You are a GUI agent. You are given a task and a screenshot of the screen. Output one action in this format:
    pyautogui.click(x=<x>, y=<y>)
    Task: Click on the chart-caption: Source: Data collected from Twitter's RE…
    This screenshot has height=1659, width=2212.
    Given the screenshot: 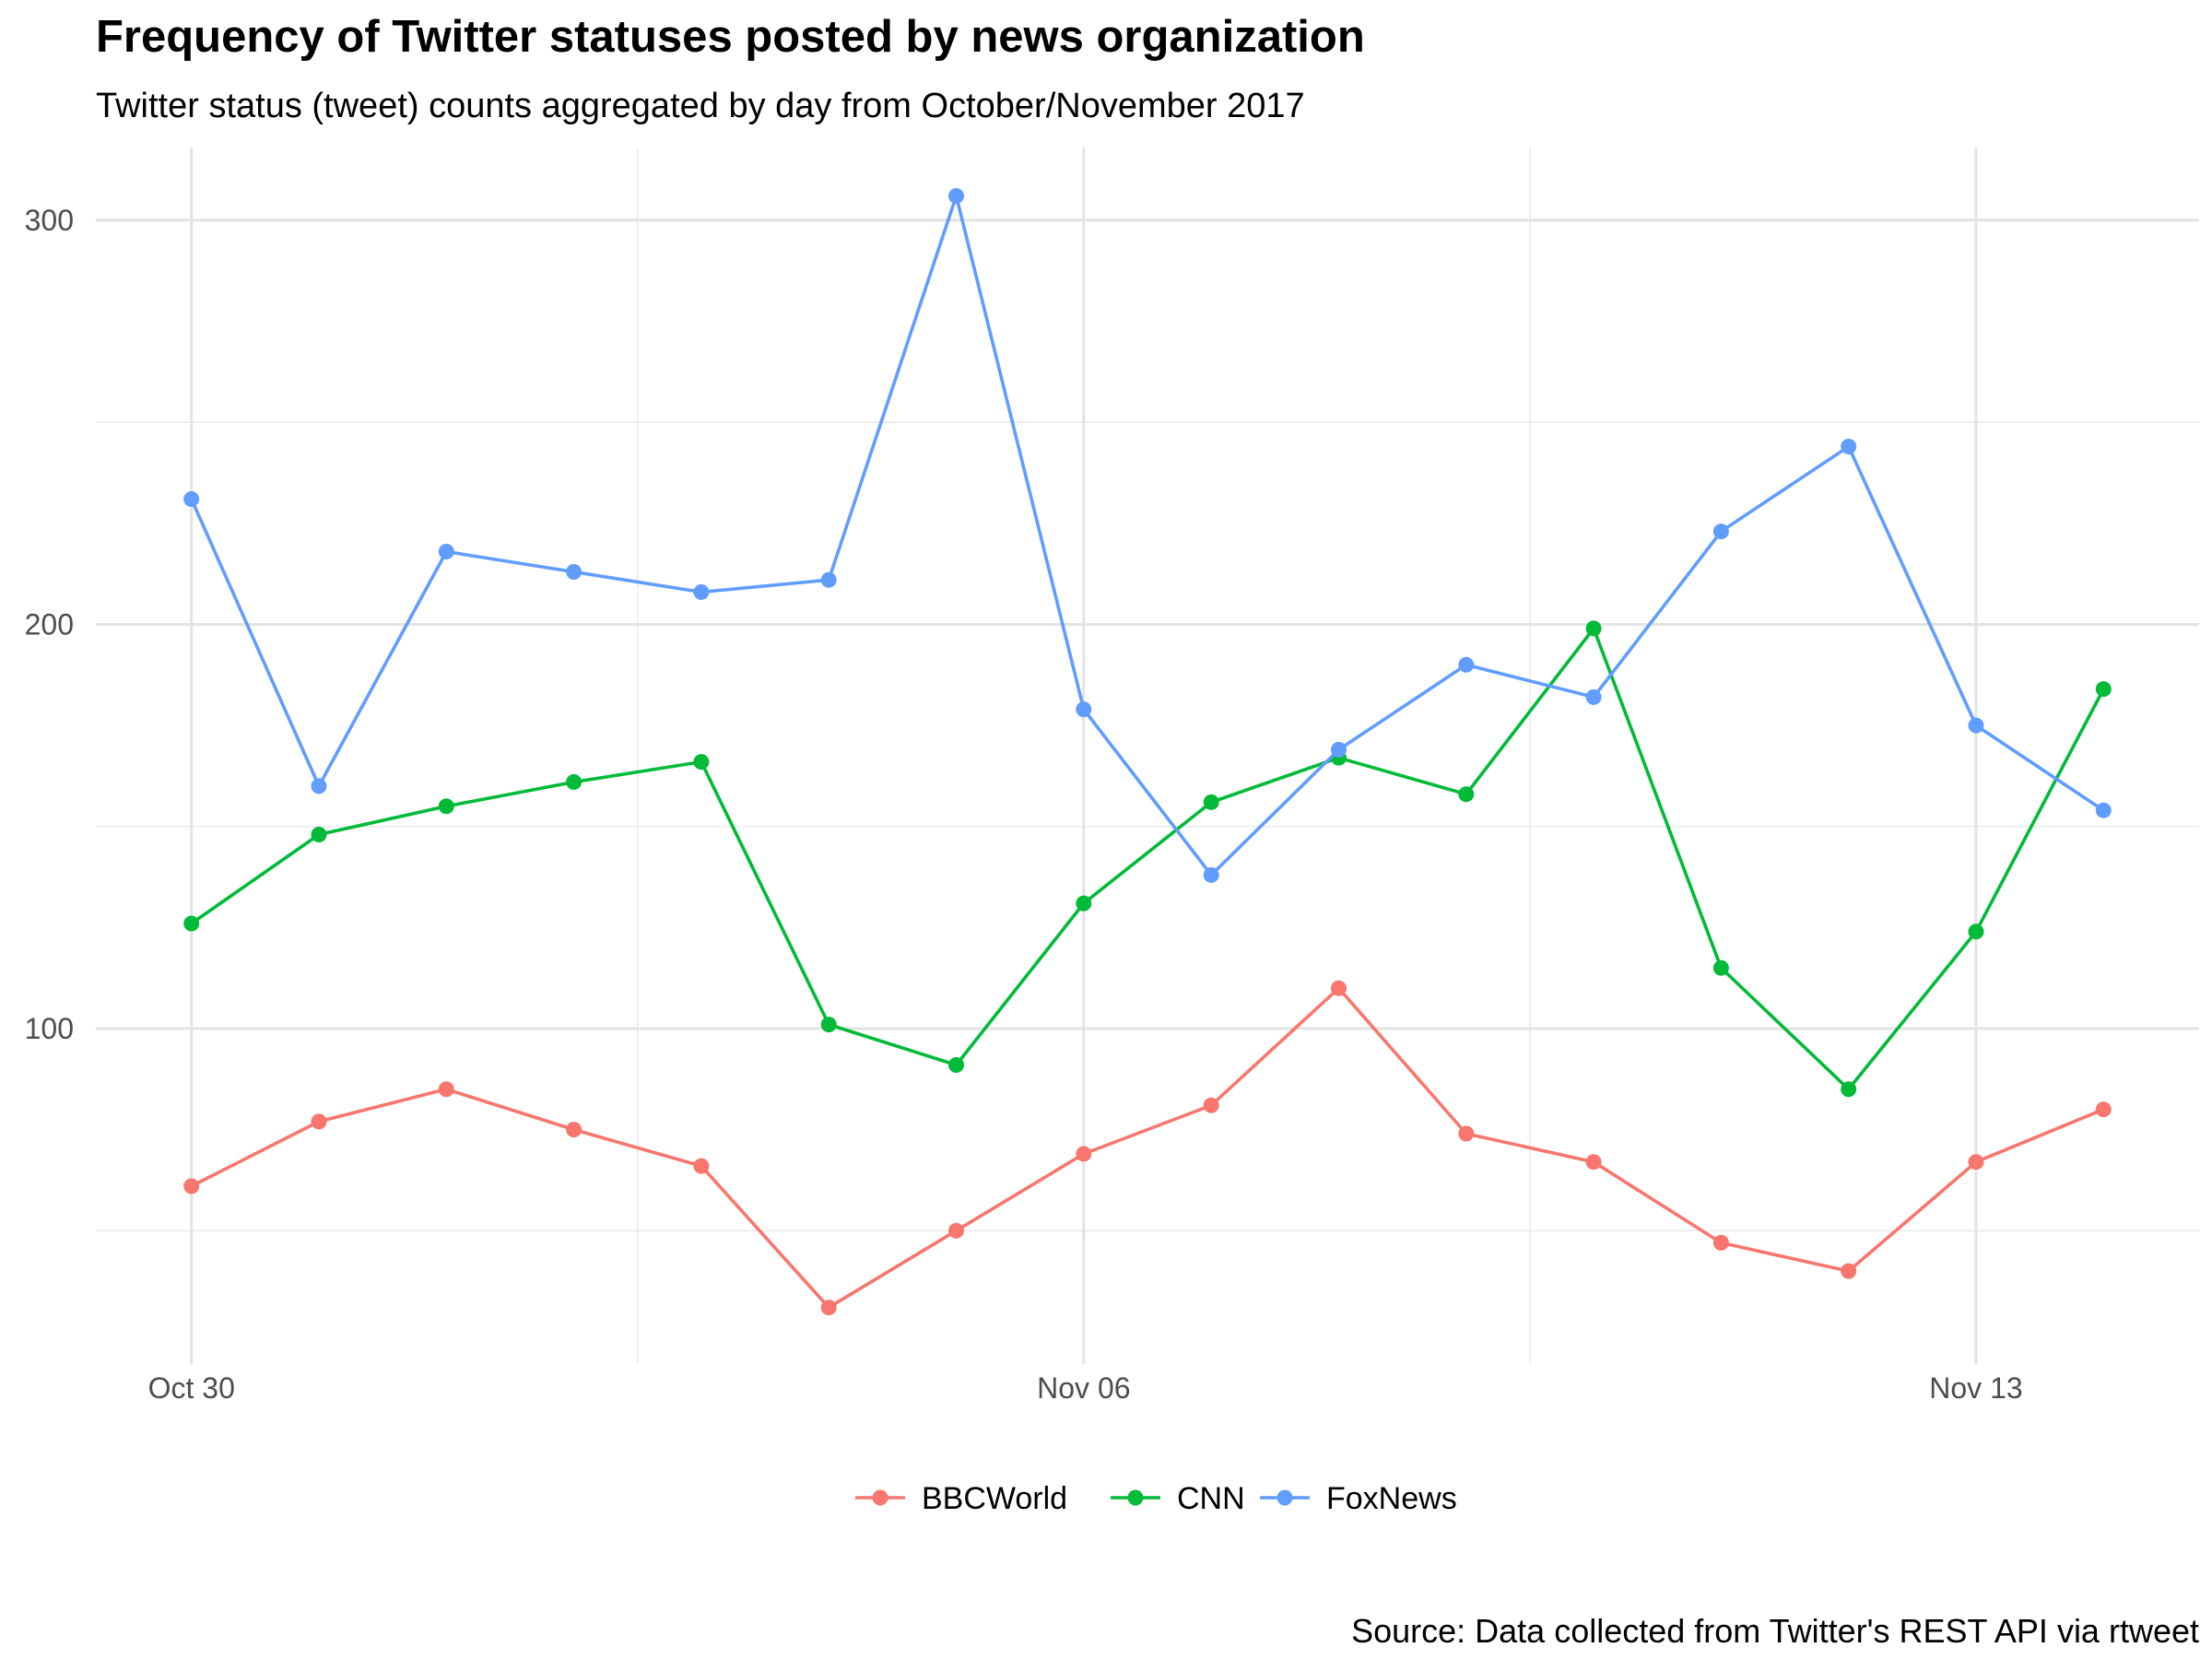 What is the action you would take?
    pyautogui.click(x=1775, y=1631)
    